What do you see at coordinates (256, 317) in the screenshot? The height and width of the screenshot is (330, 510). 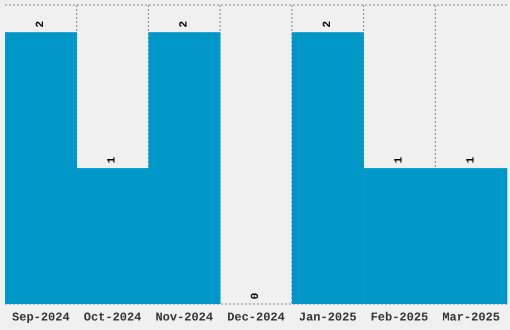 I see `x-tick-label: Dec-2024` at bounding box center [256, 317].